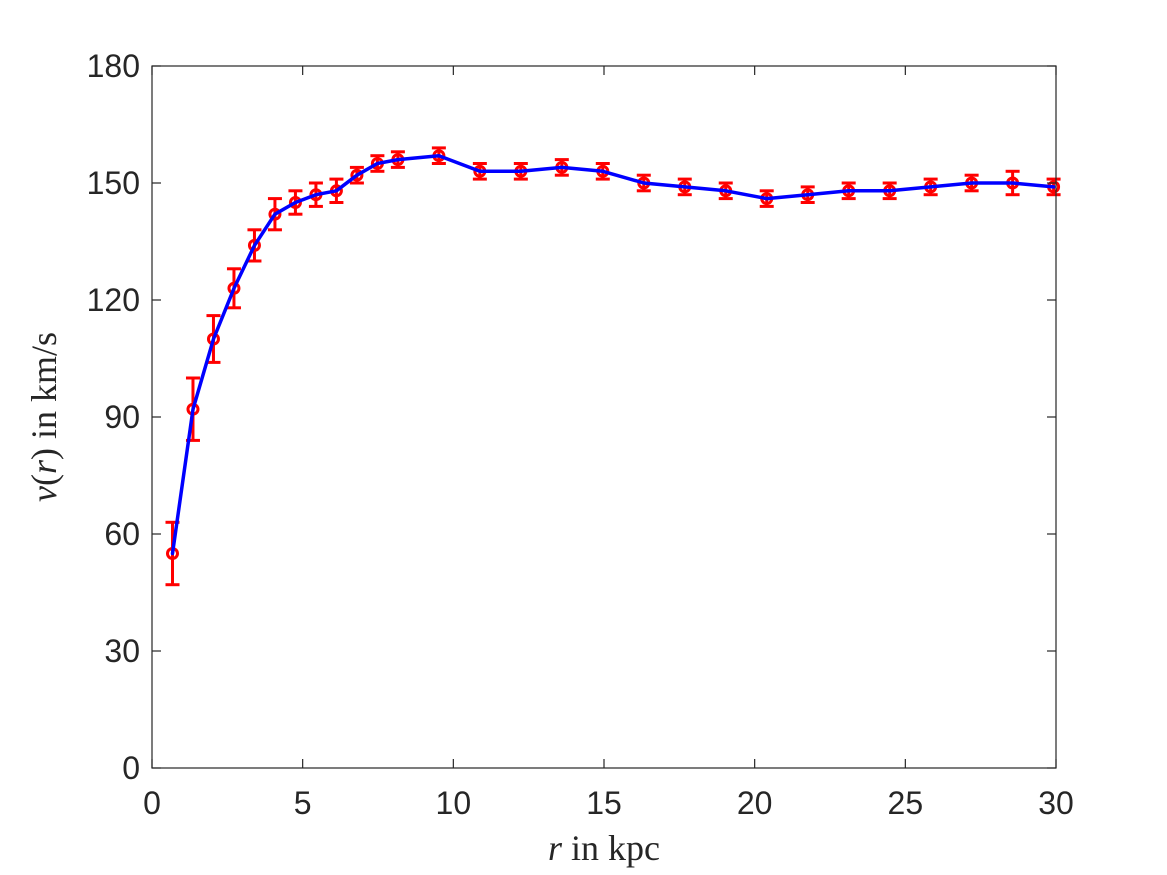  Describe the element at coordinates (122, 417) in the screenshot. I see `y-tick-label: 90` at that location.